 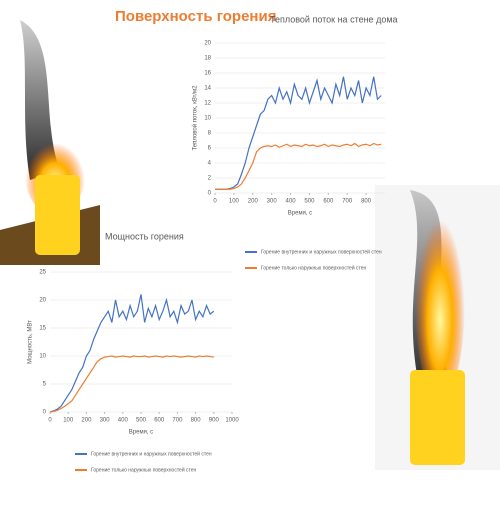 What do you see at coordinates (31, 342) in the screenshot?
I see `y-axis-label: Мощность, МВт` at bounding box center [31, 342].